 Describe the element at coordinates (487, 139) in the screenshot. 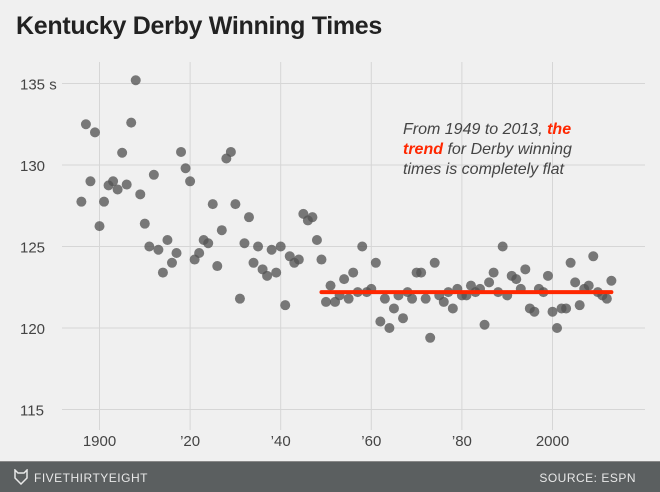

I see `annotation-highlight: the trend` at that location.